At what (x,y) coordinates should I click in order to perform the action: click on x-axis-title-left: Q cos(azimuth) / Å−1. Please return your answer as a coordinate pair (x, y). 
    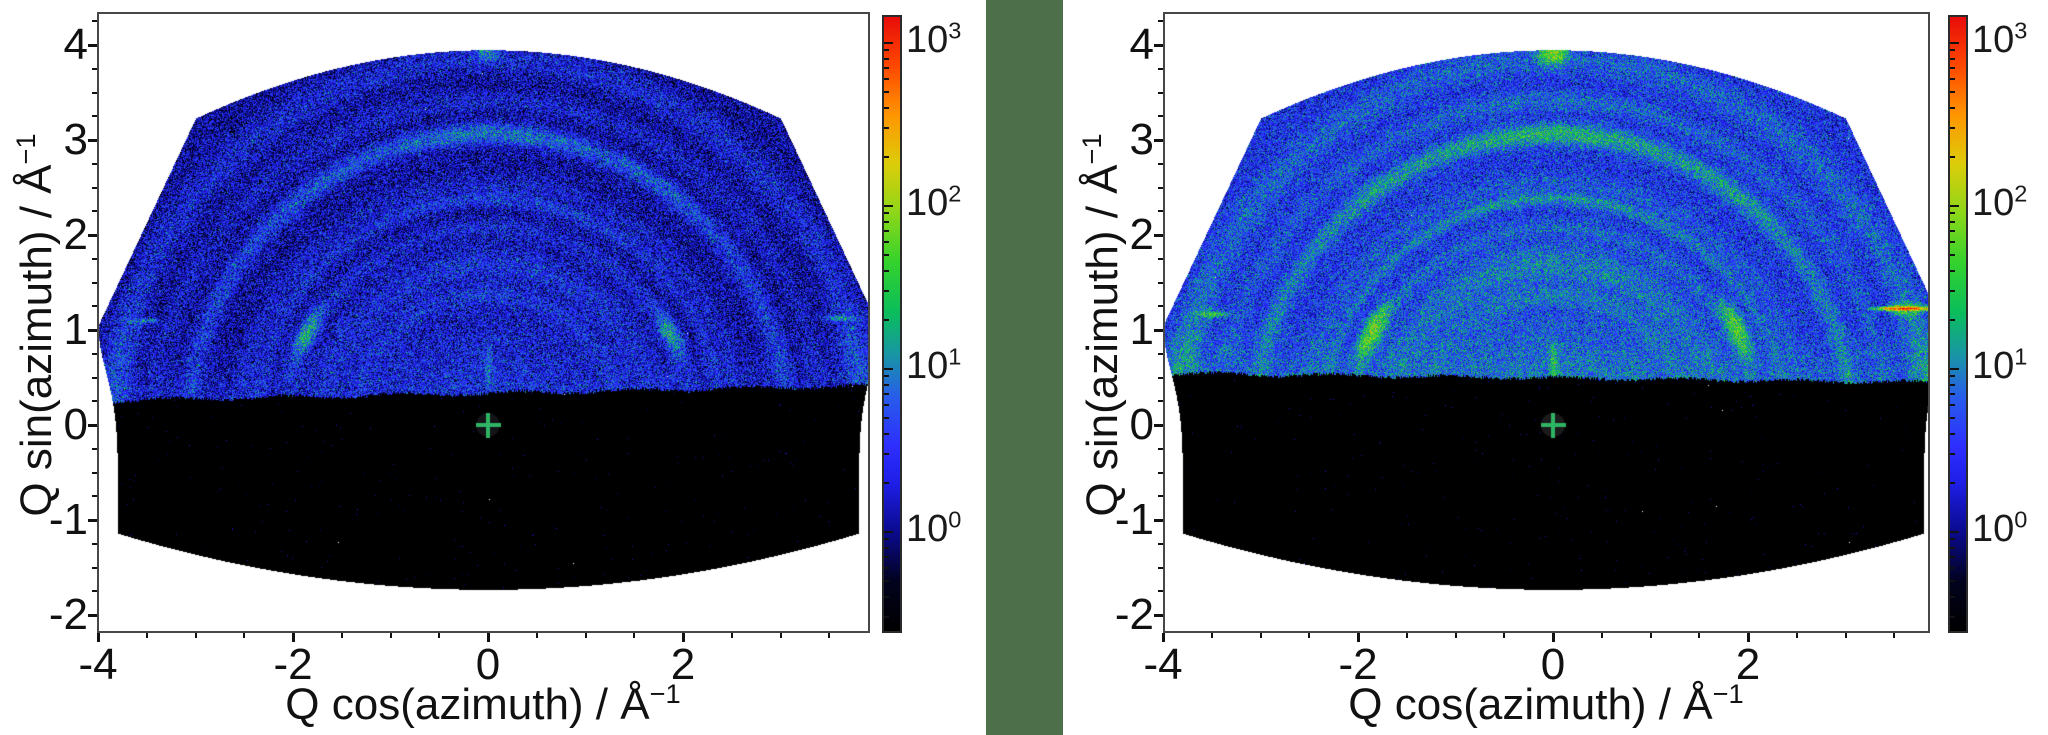
    Looking at the image, I should click on (483, 703).